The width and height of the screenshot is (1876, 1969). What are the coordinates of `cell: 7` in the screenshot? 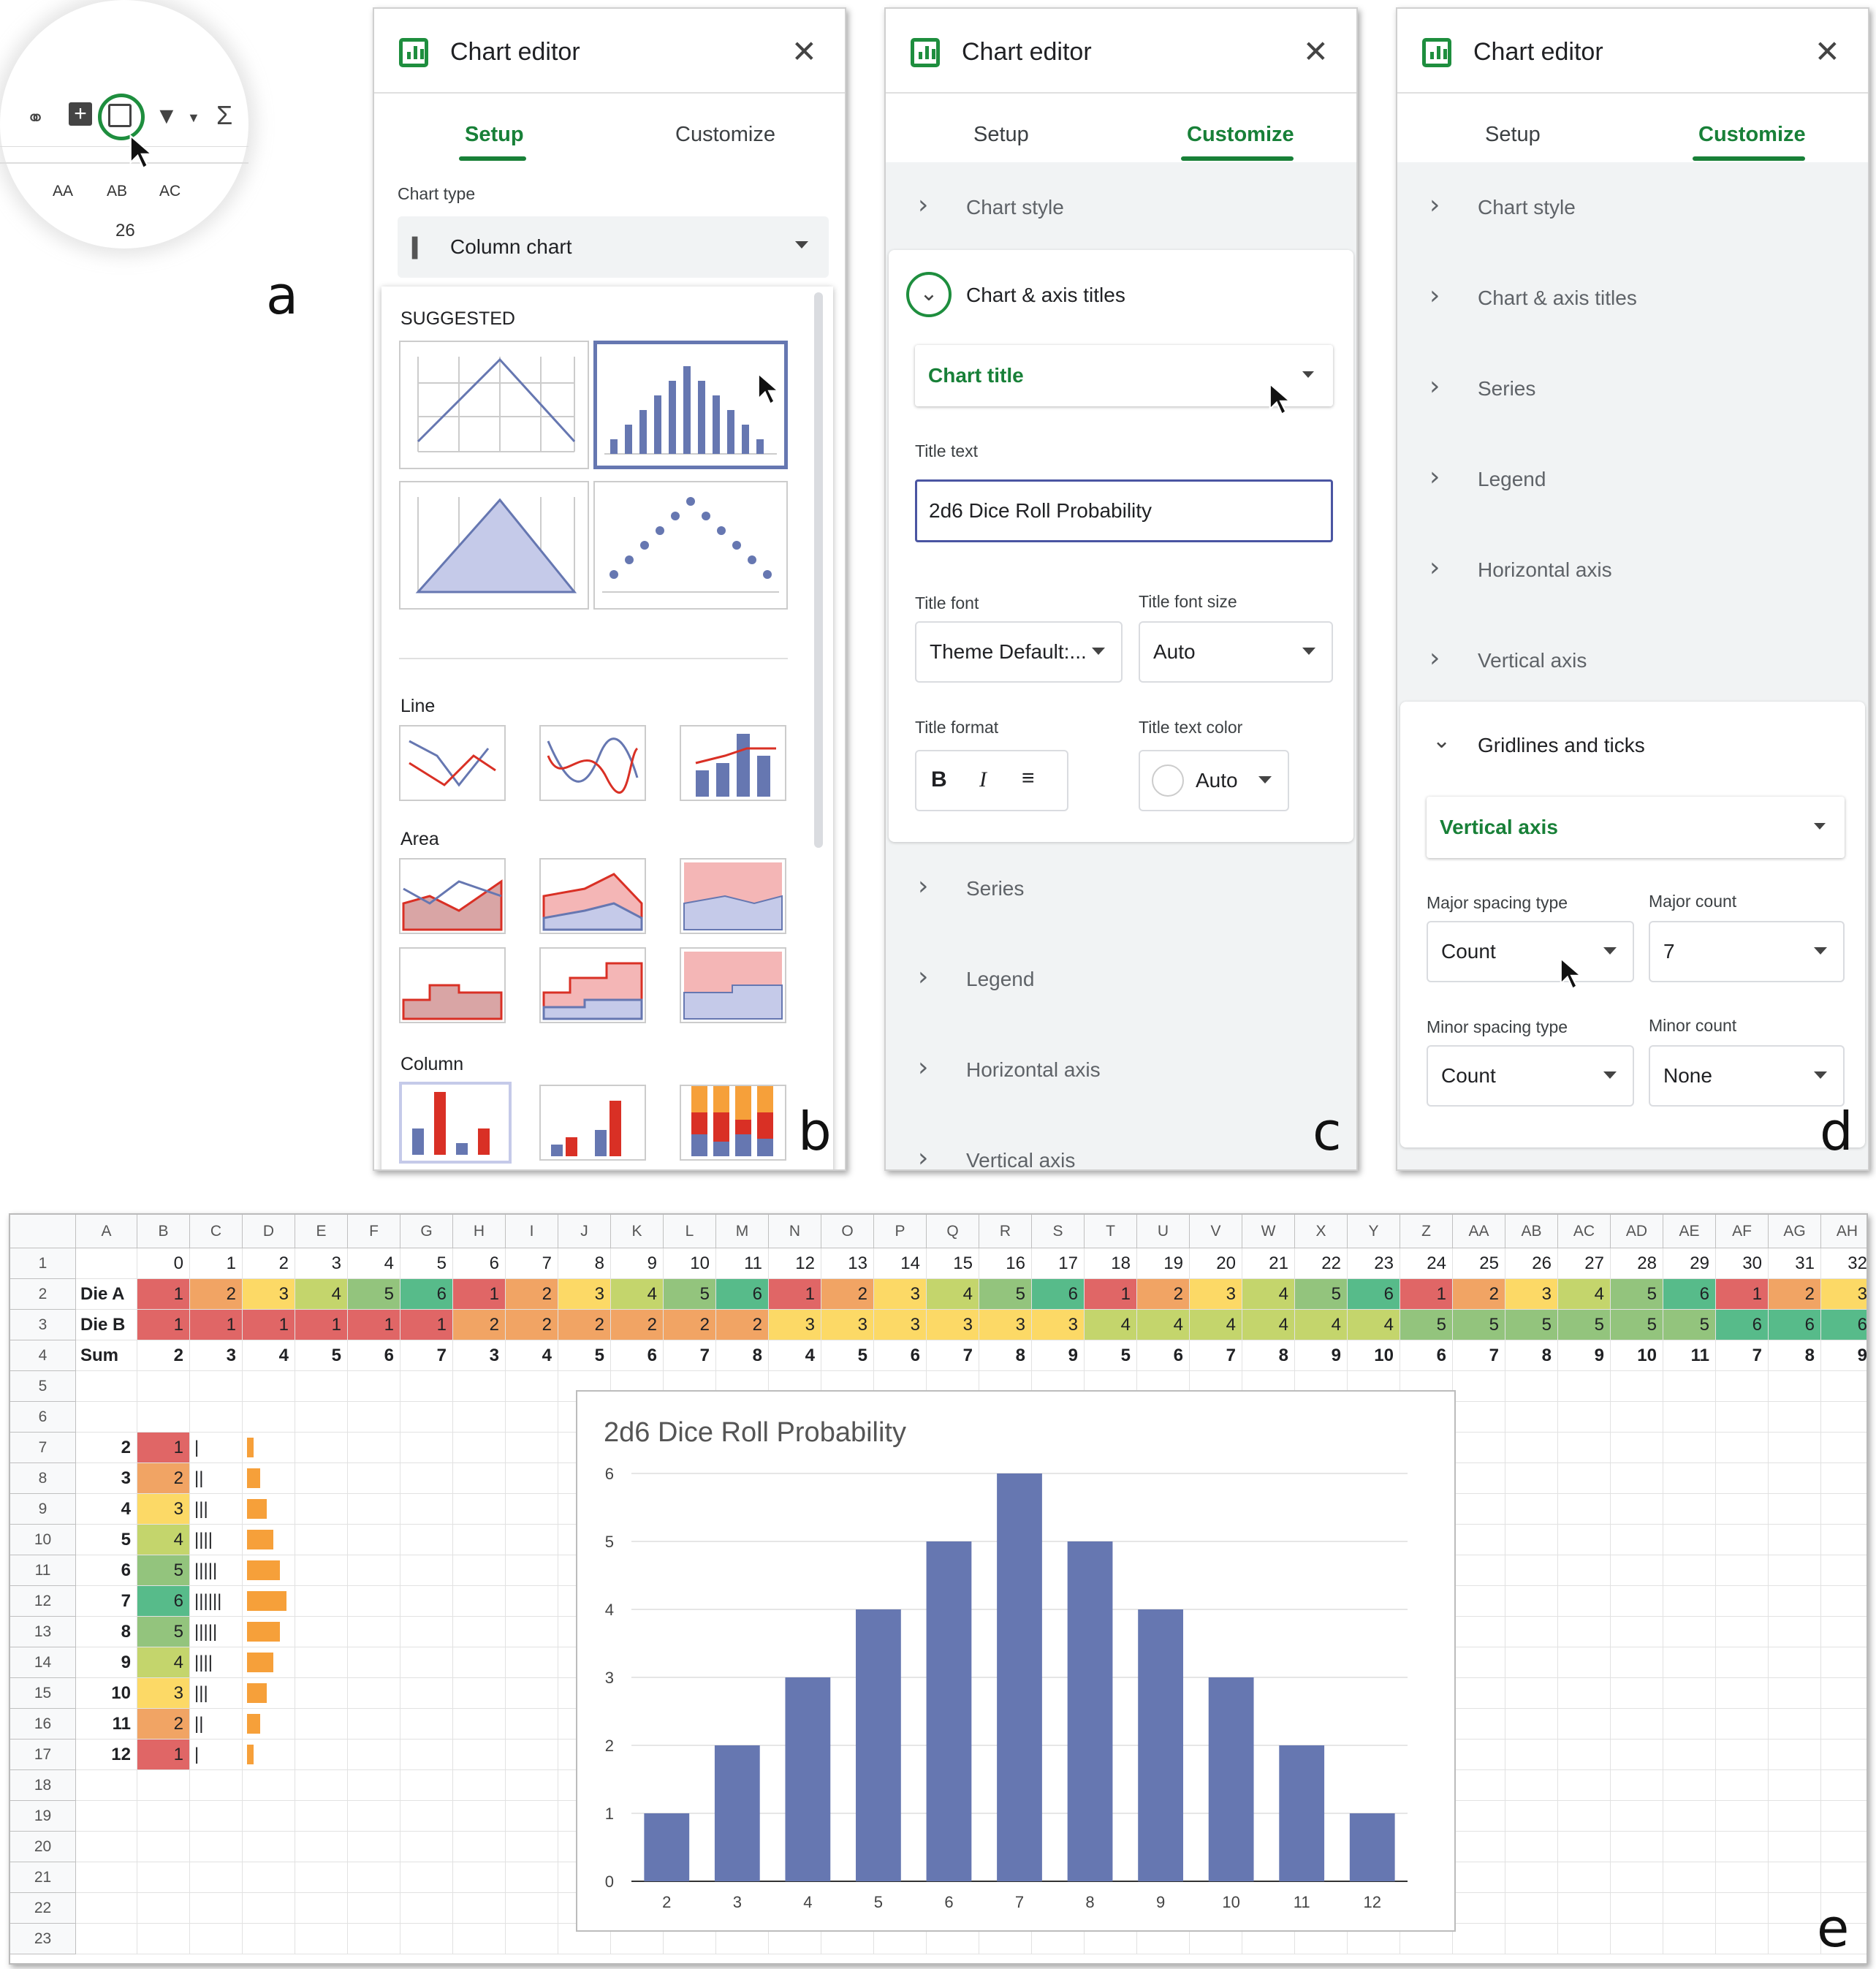 It's located at (1479, 1355).